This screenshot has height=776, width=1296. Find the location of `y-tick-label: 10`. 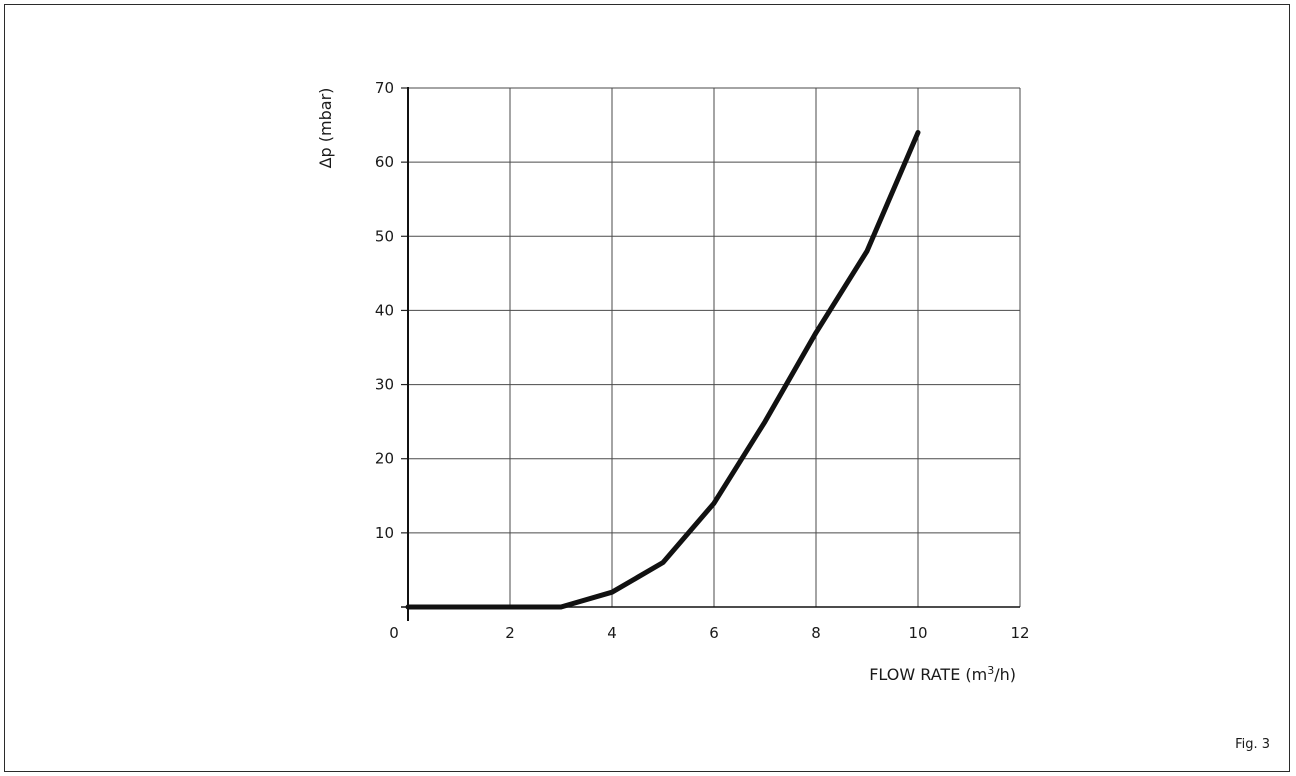

y-tick-label: 10 is located at coordinates (384, 533).